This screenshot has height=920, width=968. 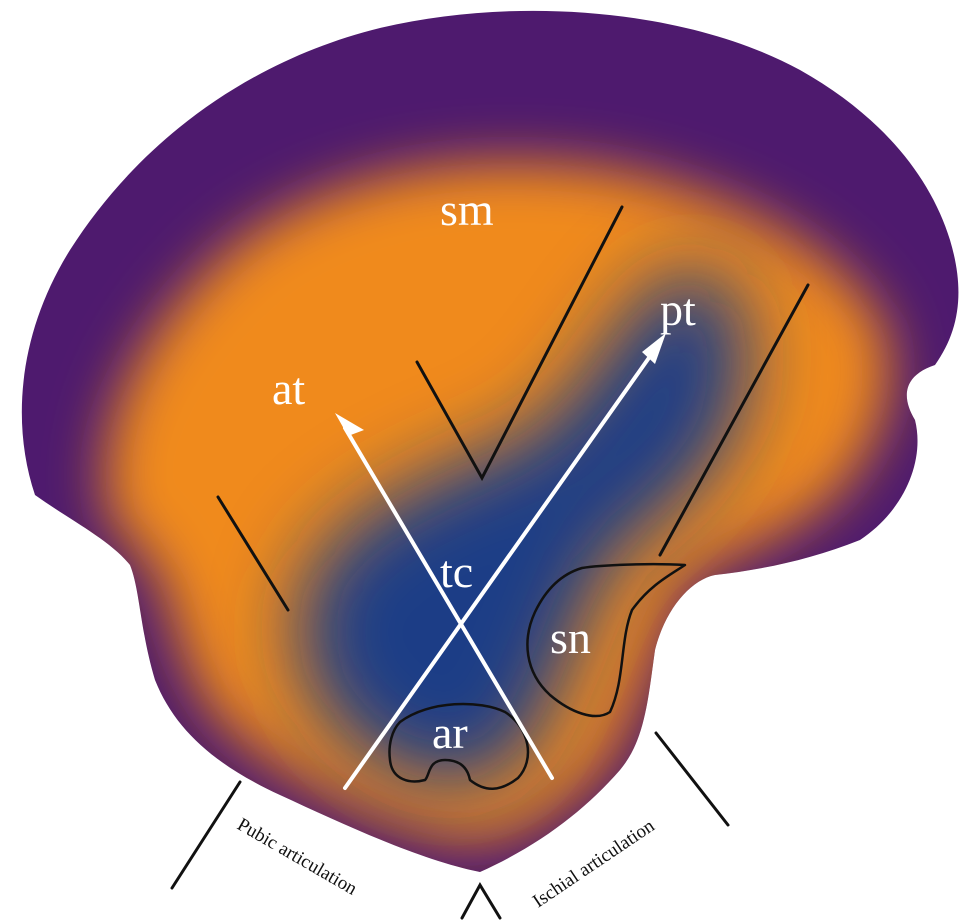 I want to click on label-tc: tc, so click(x=456, y=571).